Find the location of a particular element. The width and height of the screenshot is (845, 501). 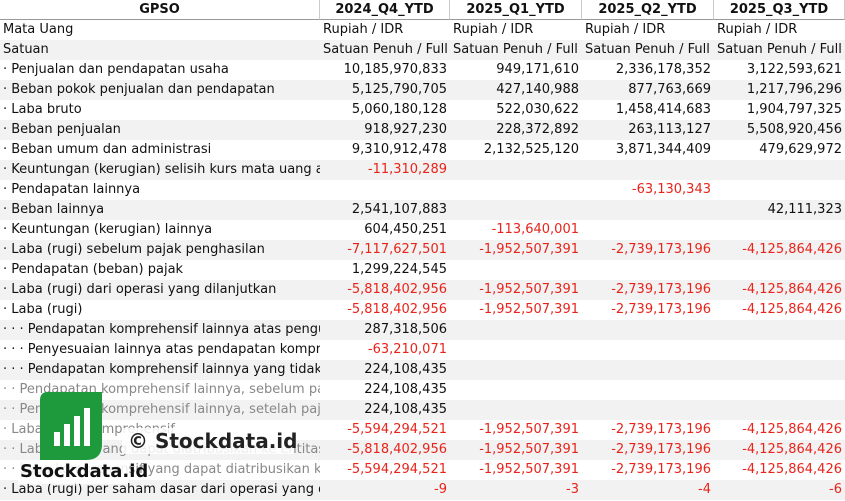

value-cell: 1,904,797,325 is located at coordinates (794, 109).